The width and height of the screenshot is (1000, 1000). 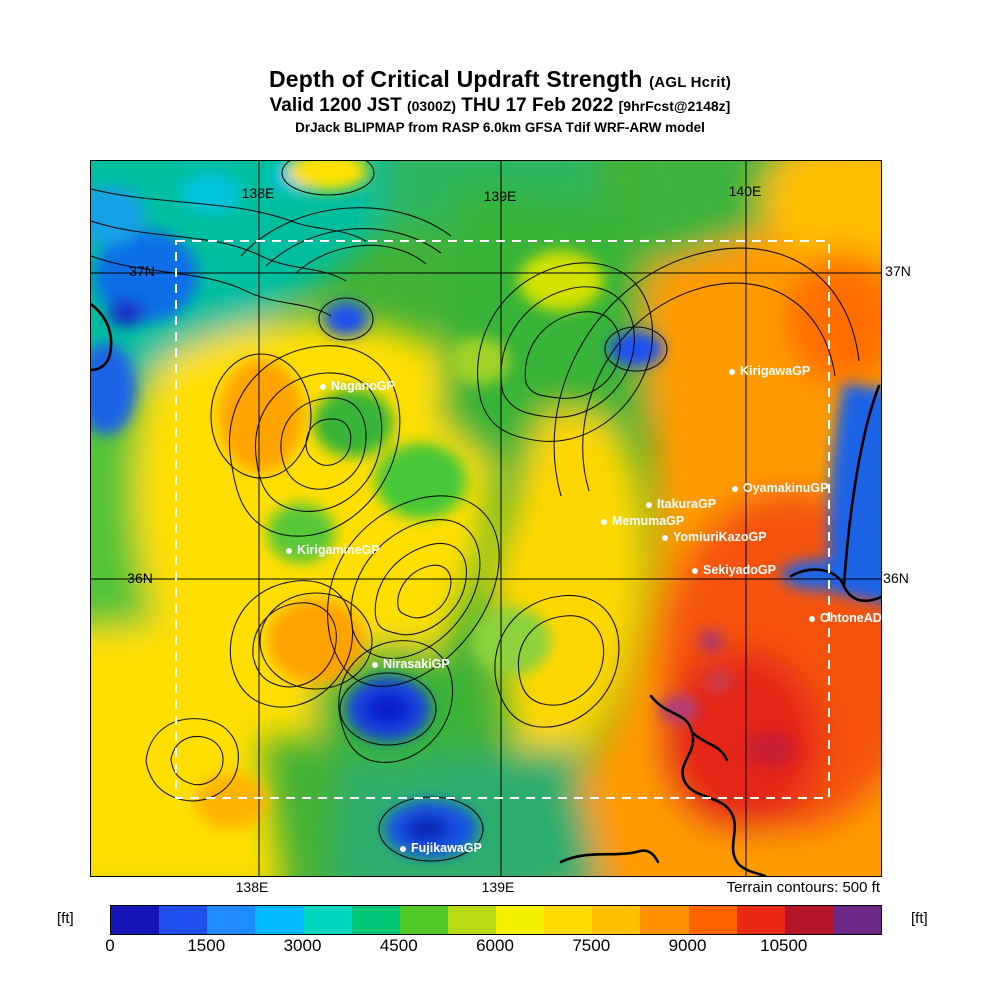 I want to click on site-label: OyamakinuGP, so click(x=786, y=488).